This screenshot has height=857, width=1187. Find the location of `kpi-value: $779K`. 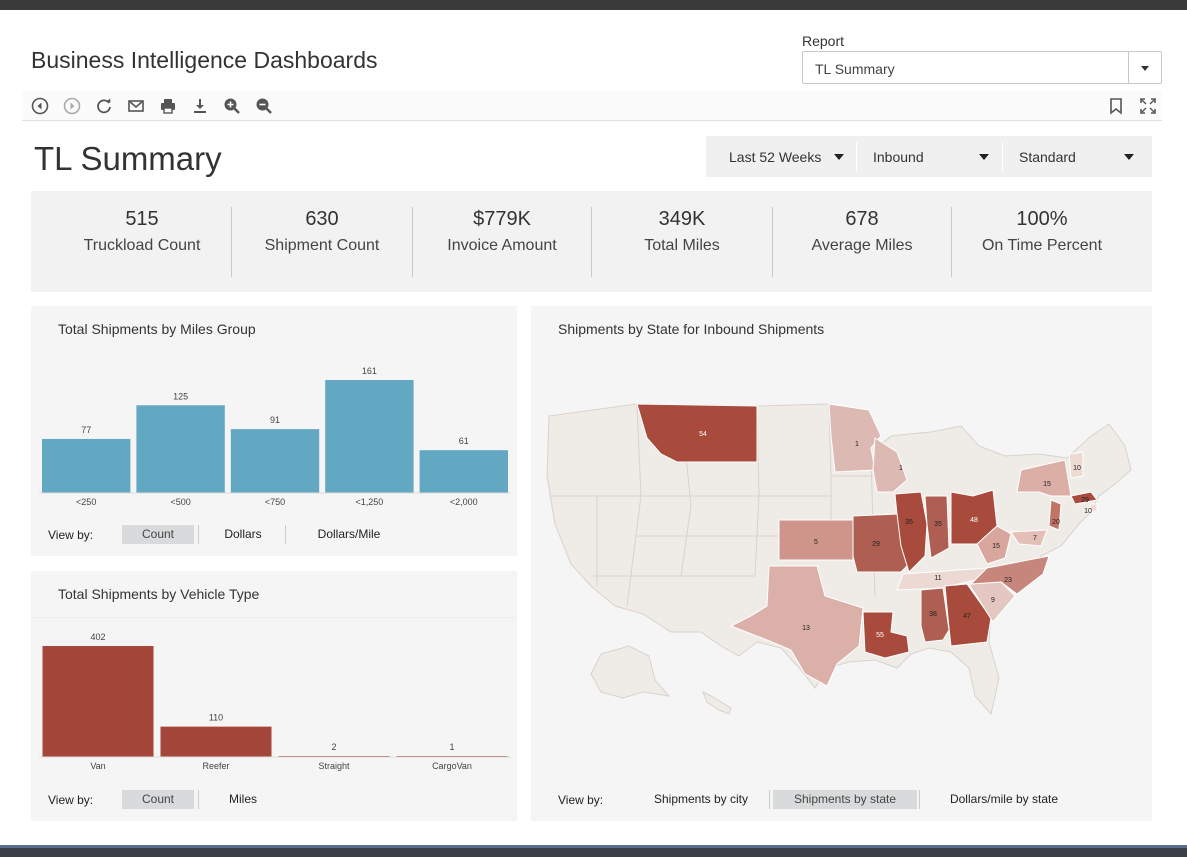

kpi-value: $779K is located at coordinates (502, 219).